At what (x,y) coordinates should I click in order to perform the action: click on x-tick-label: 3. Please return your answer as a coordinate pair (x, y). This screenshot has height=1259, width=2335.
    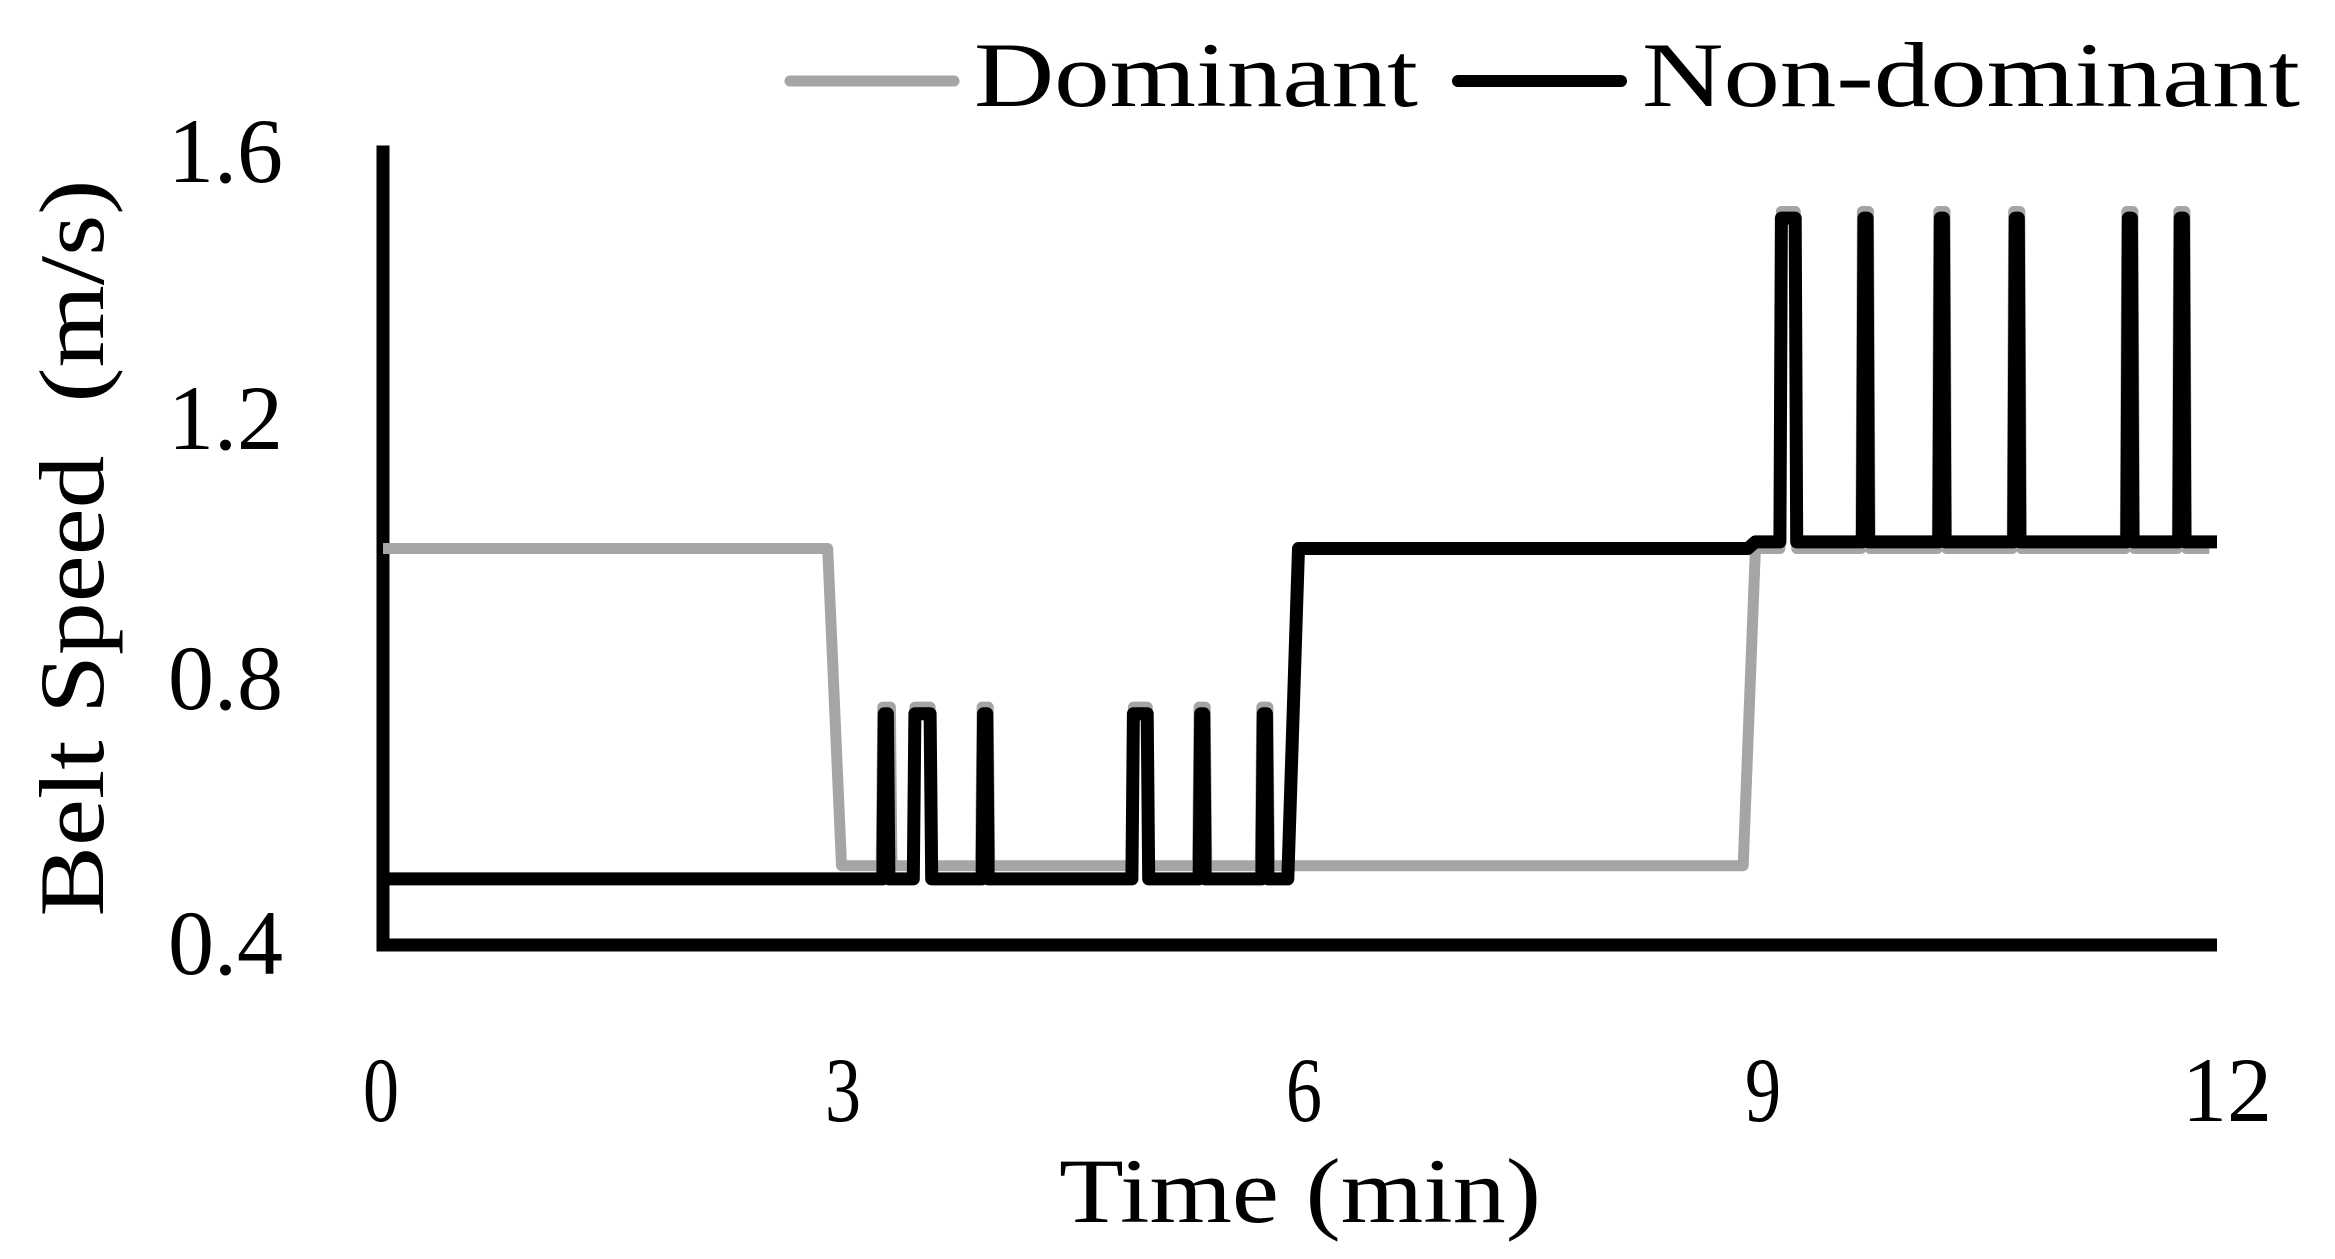
    Looking at the image, I should click on (843, 1090).